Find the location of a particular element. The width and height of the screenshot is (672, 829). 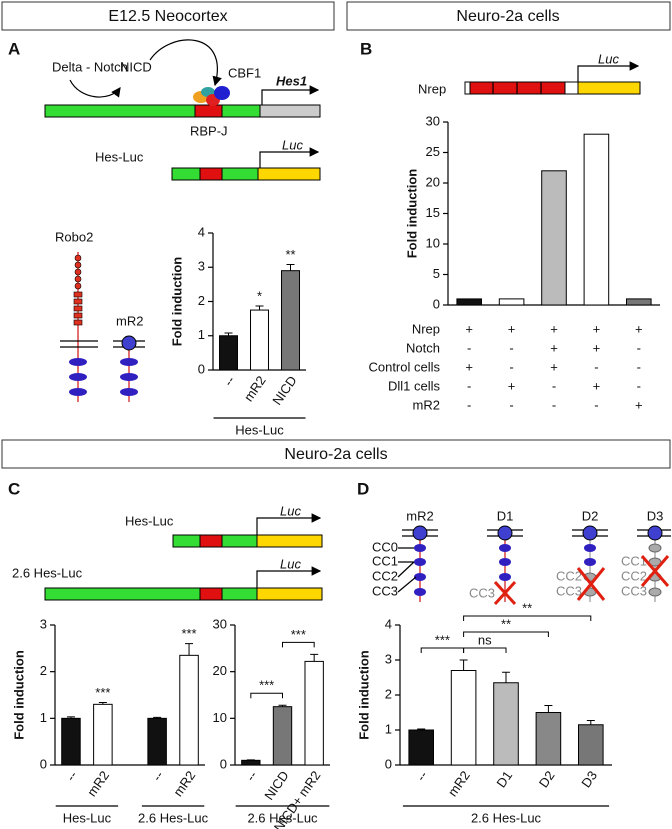

label: CC1 is located at coordinates (634, 560).